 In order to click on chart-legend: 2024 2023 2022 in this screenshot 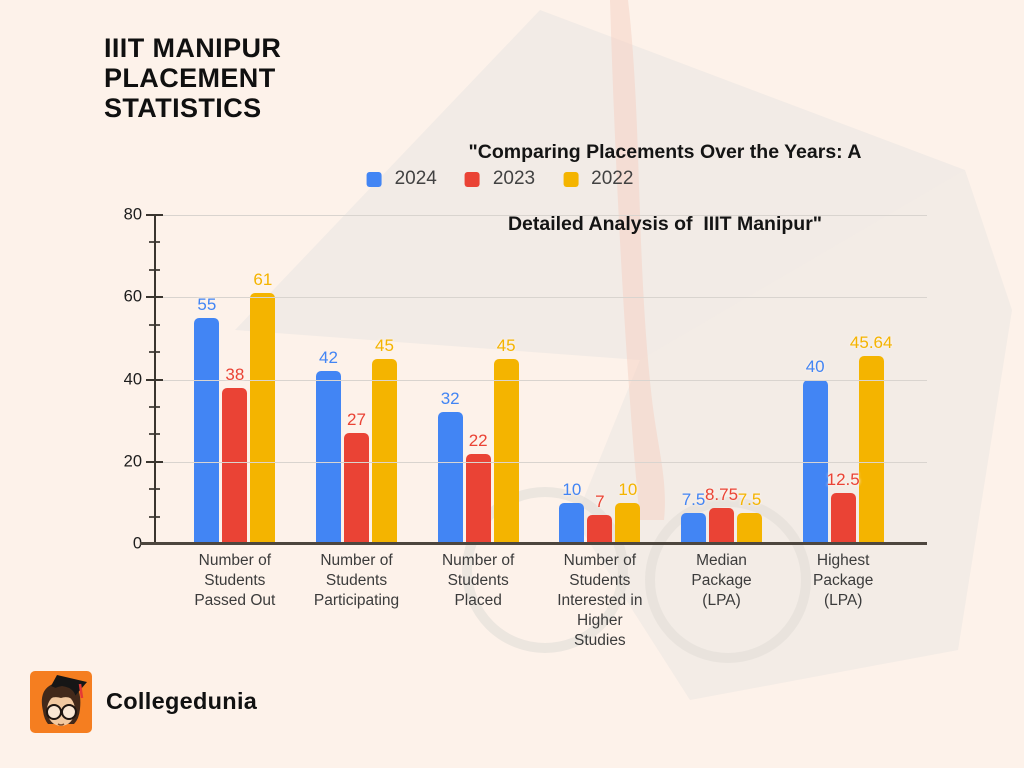, I will do `click(499, 179)`.